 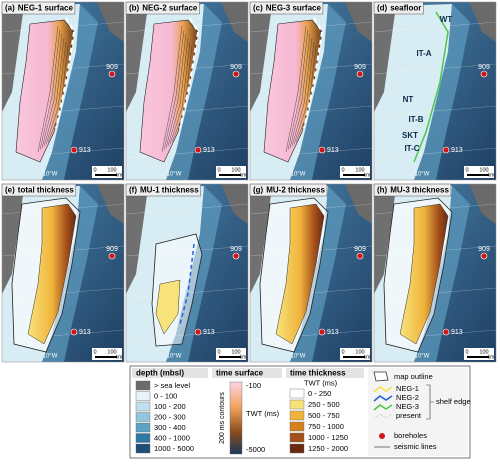 What do you see at coordinates (163, 8) in the screenshot?
I see `panel-title: (b) NEG-2 surface` at bounding box center [163, 8].